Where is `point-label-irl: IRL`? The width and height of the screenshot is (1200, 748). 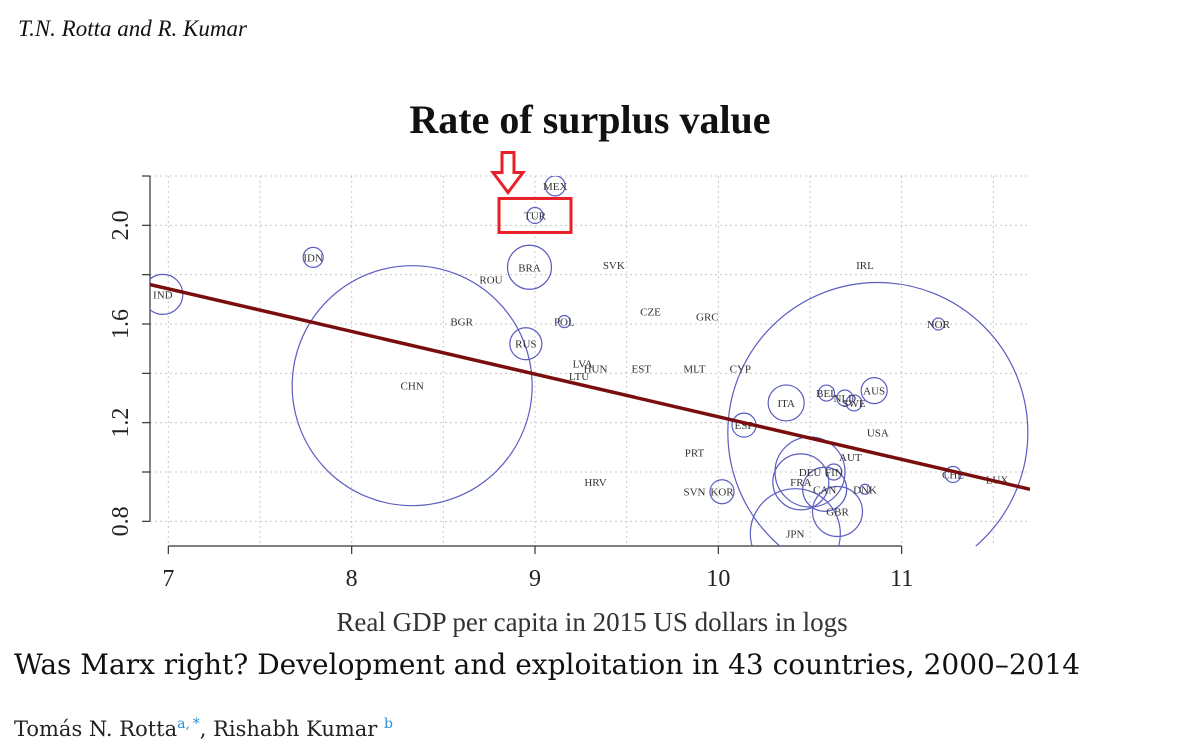 point-label-irl: IRL is located at coordinates (865, 266).